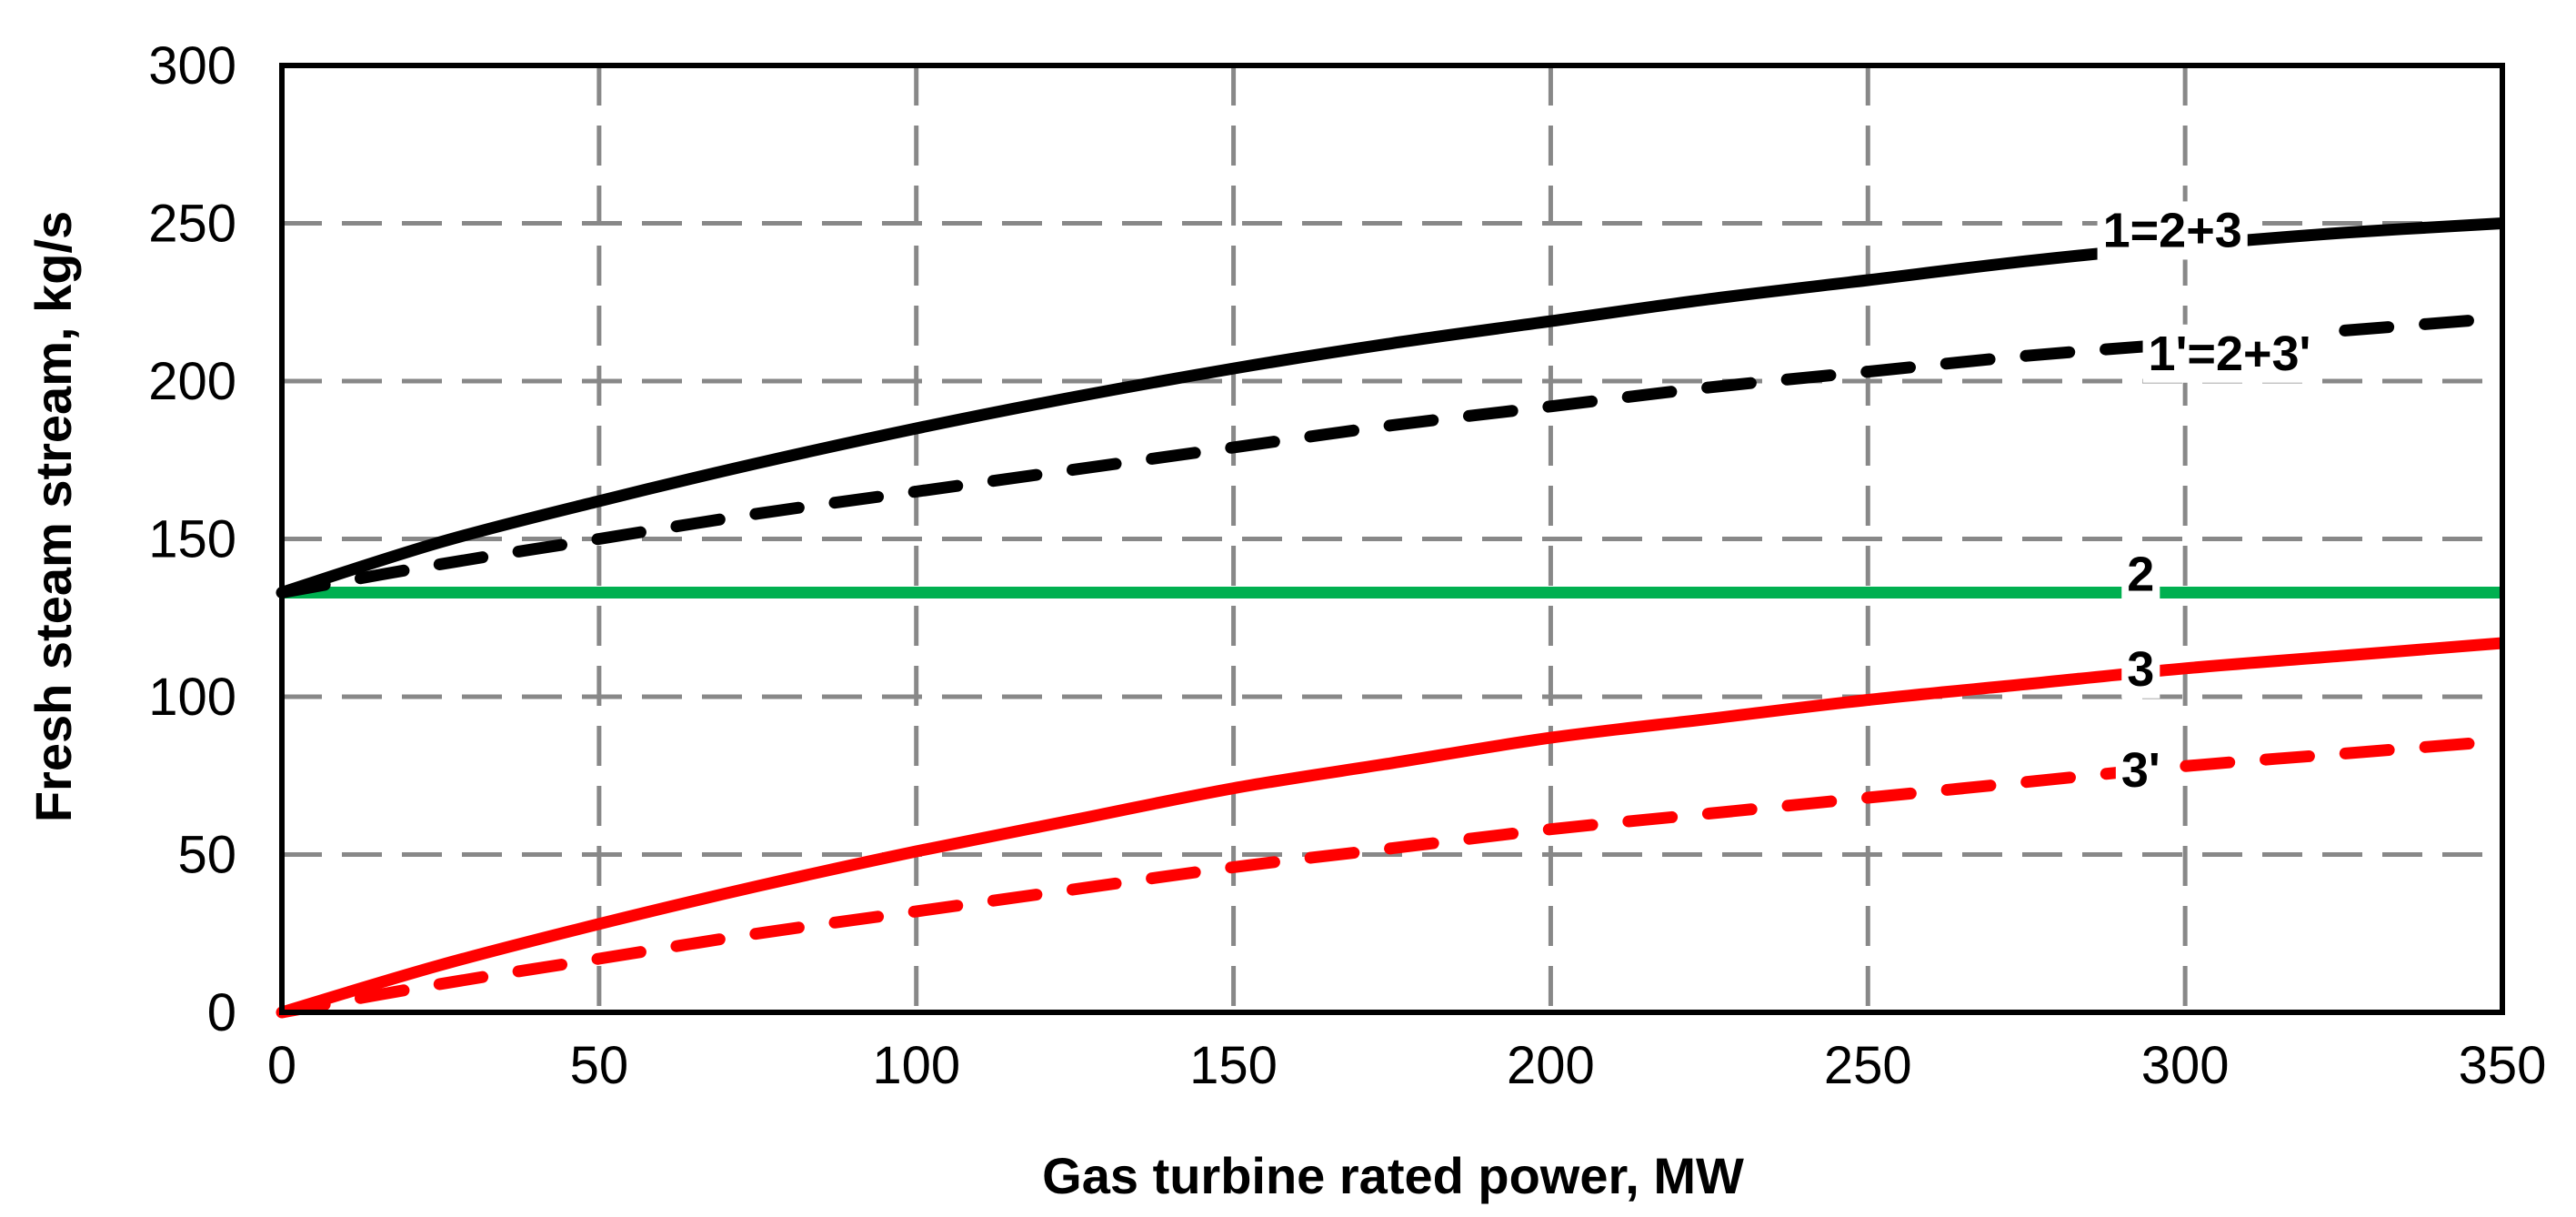  I want to click on x-tick-label: 150, so click(1233, 1066).